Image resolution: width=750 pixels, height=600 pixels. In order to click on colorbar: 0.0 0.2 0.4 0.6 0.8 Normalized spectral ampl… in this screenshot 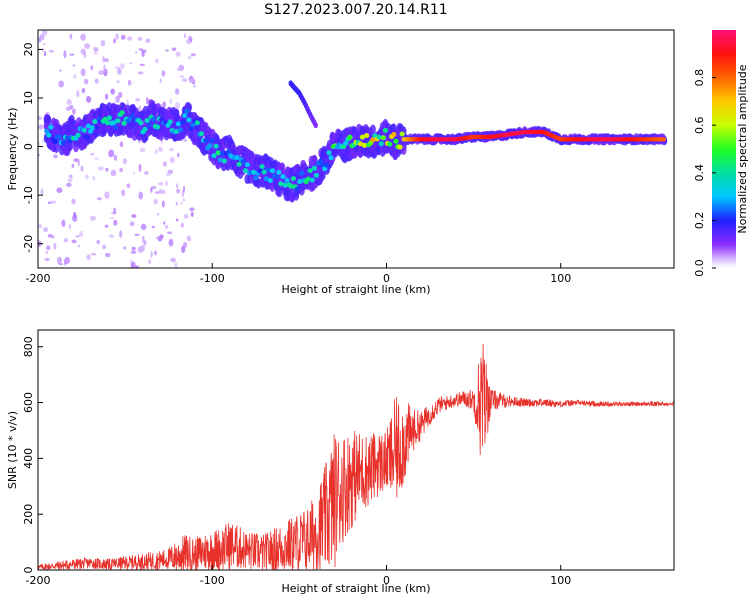, I will do `click(721, 153)`.